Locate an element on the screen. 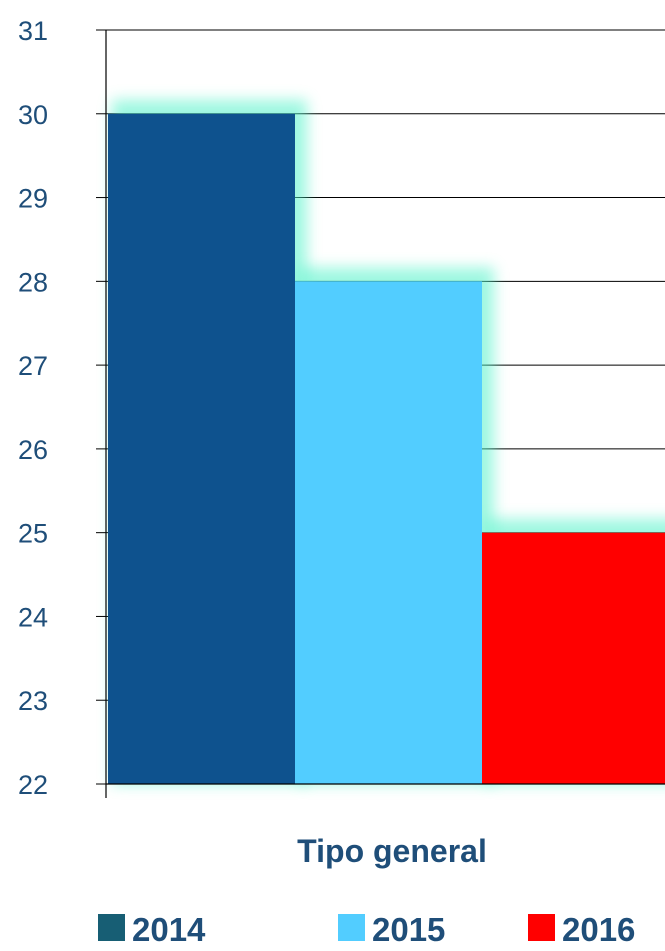 The width and height of the screenshot is (665, 951). y-tick-label: 27 is located at coordinates (33, 366).